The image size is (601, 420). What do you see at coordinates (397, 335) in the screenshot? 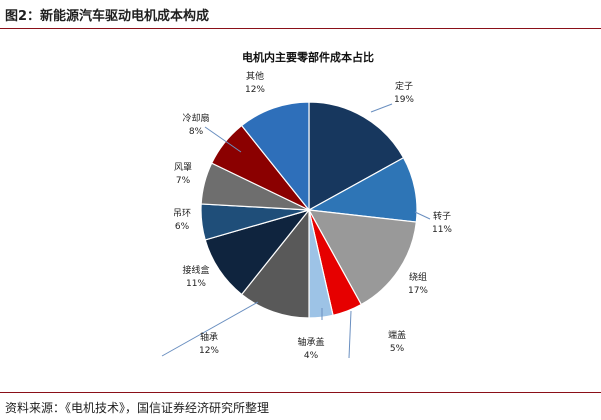
I see `slice-category-label: 端盖` at bounding box center [397, 335].